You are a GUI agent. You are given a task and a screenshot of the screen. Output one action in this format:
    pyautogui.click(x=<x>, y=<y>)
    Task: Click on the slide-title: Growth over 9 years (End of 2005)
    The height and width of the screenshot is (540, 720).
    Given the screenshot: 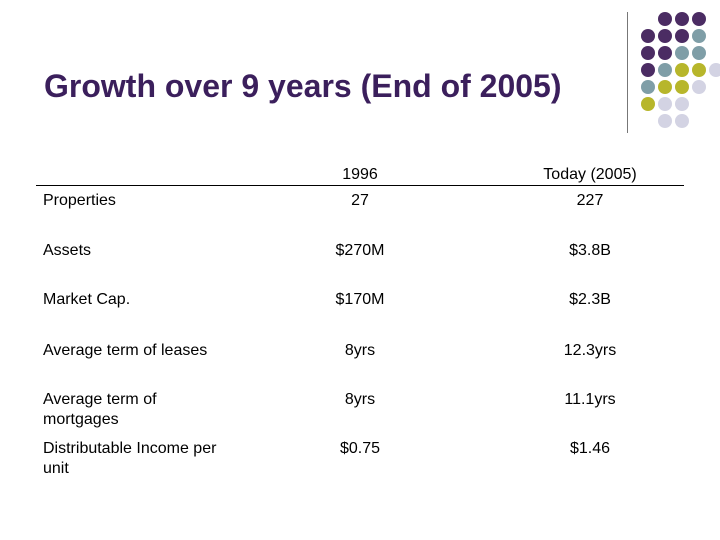 What is the action you would take?
    pyautogui.click(x=303, y=86)
    